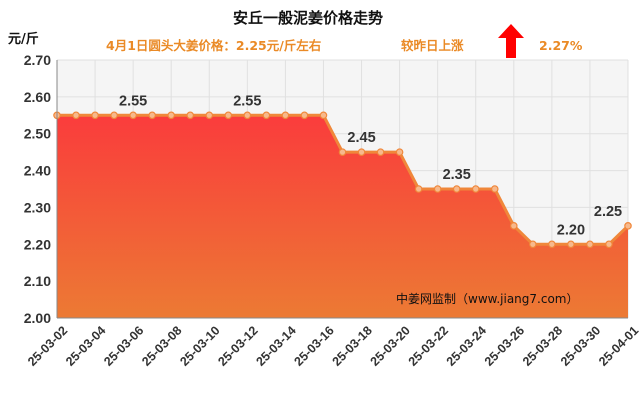 This screenshot has width=641, height=410. I want to click on x-tick-label: 25-03-14, so click(275, 345).